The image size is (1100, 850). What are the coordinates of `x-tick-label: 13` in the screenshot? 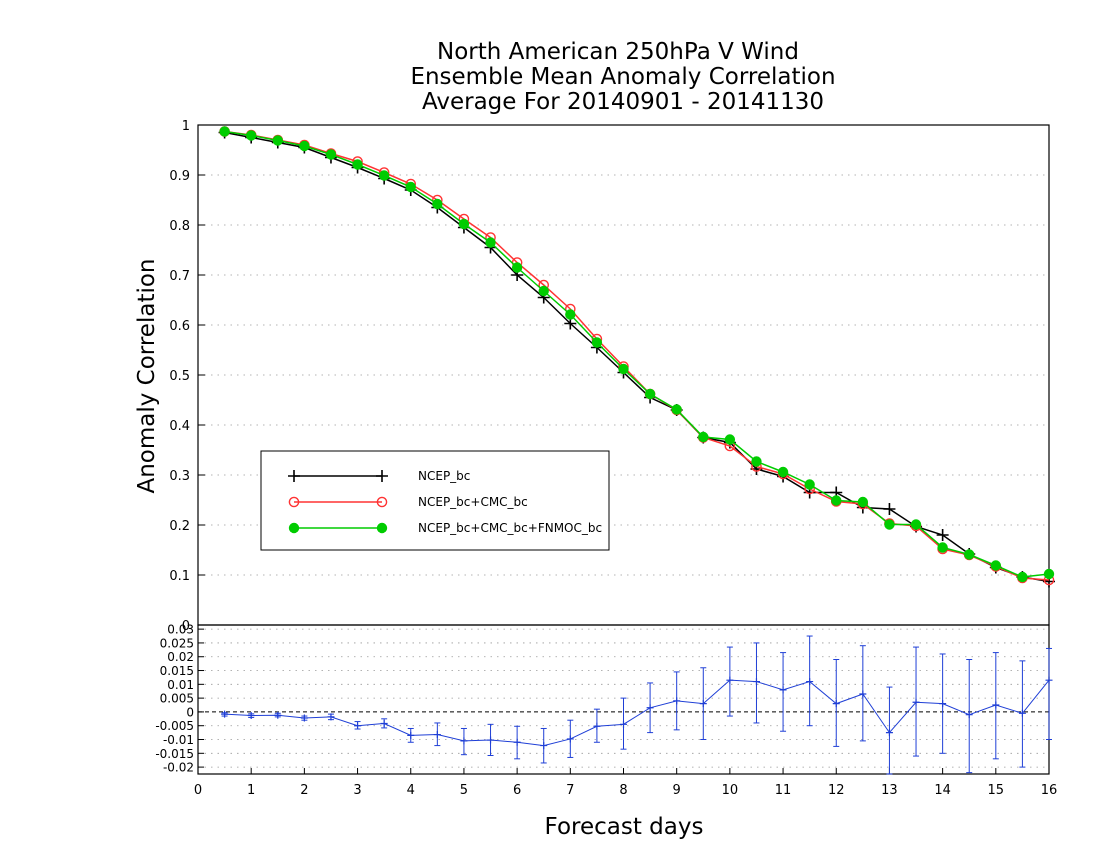 It's located at (889, 790).